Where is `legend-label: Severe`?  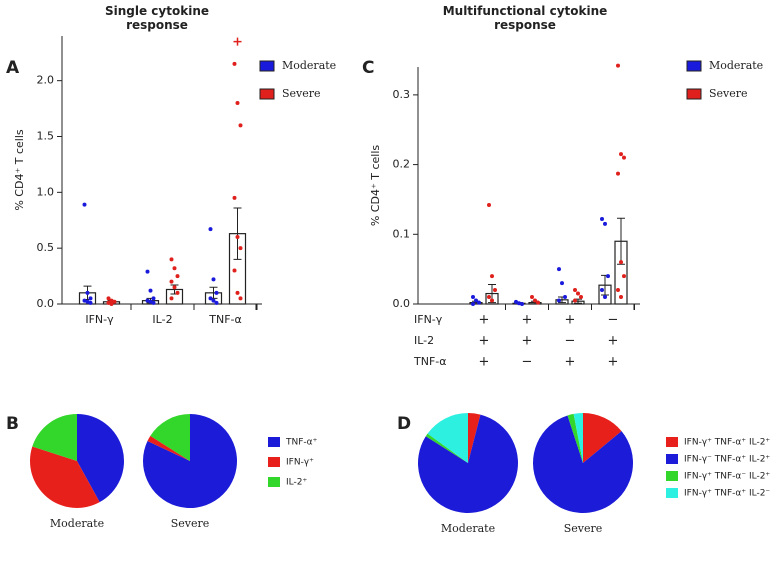
legend-label: Severe is located at coordinates (728, 93).